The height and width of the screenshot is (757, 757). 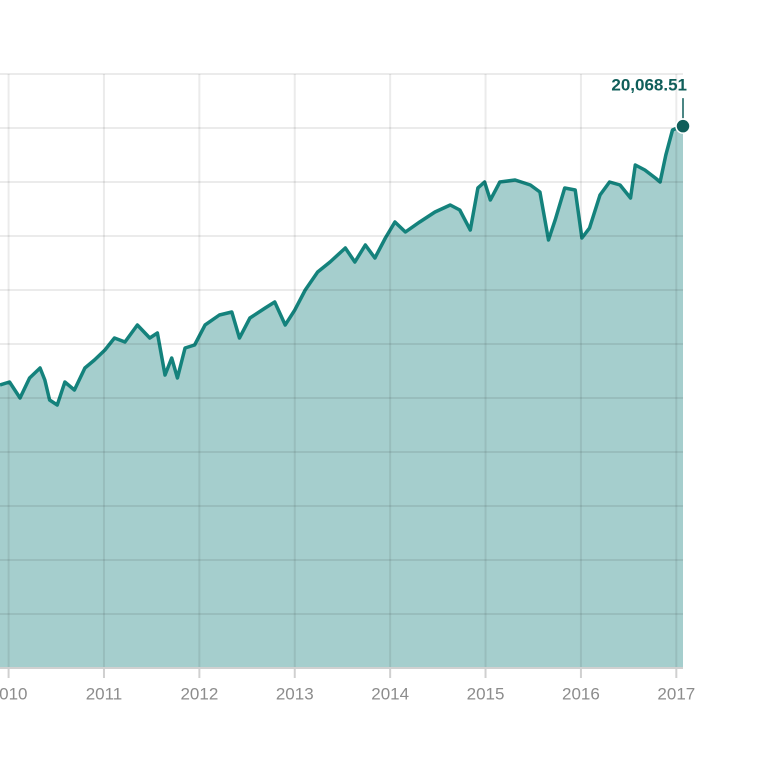 I want to click on x-tick-label: 2014, so click(x=390, y=693).